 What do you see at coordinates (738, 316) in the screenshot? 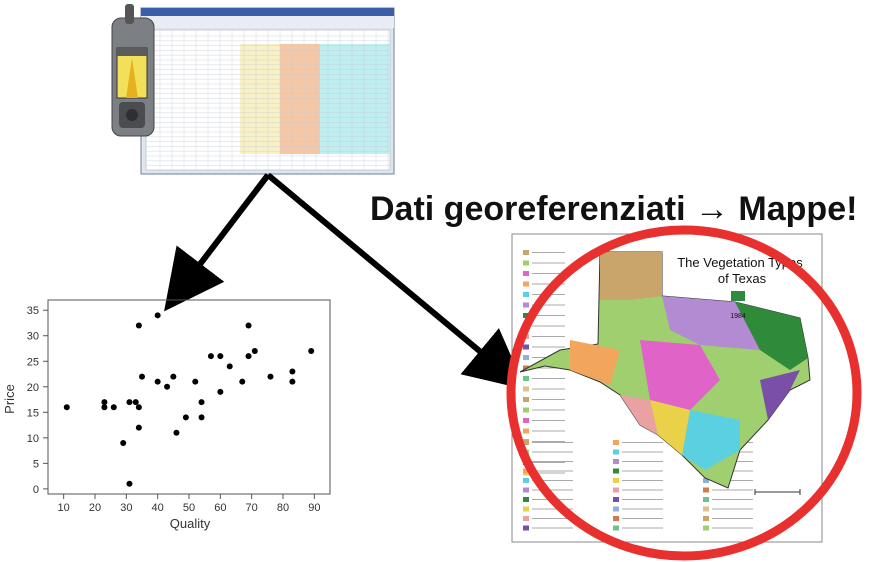
I see `map-year: 1984` at bounding box center [738, 316].